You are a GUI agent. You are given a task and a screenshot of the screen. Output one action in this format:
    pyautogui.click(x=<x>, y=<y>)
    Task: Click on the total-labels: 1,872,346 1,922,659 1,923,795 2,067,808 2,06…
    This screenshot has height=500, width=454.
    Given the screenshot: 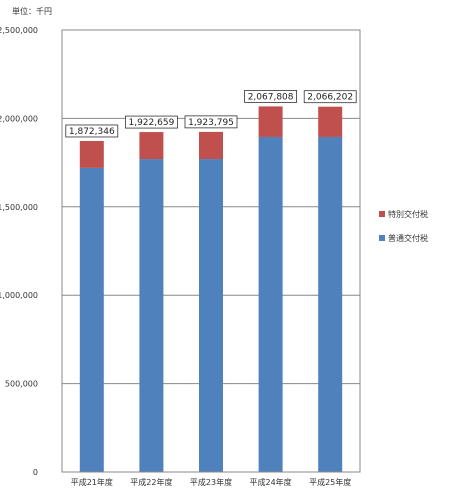 What is the action you would take?
    pyautogui.click(x=211, y=114)
    